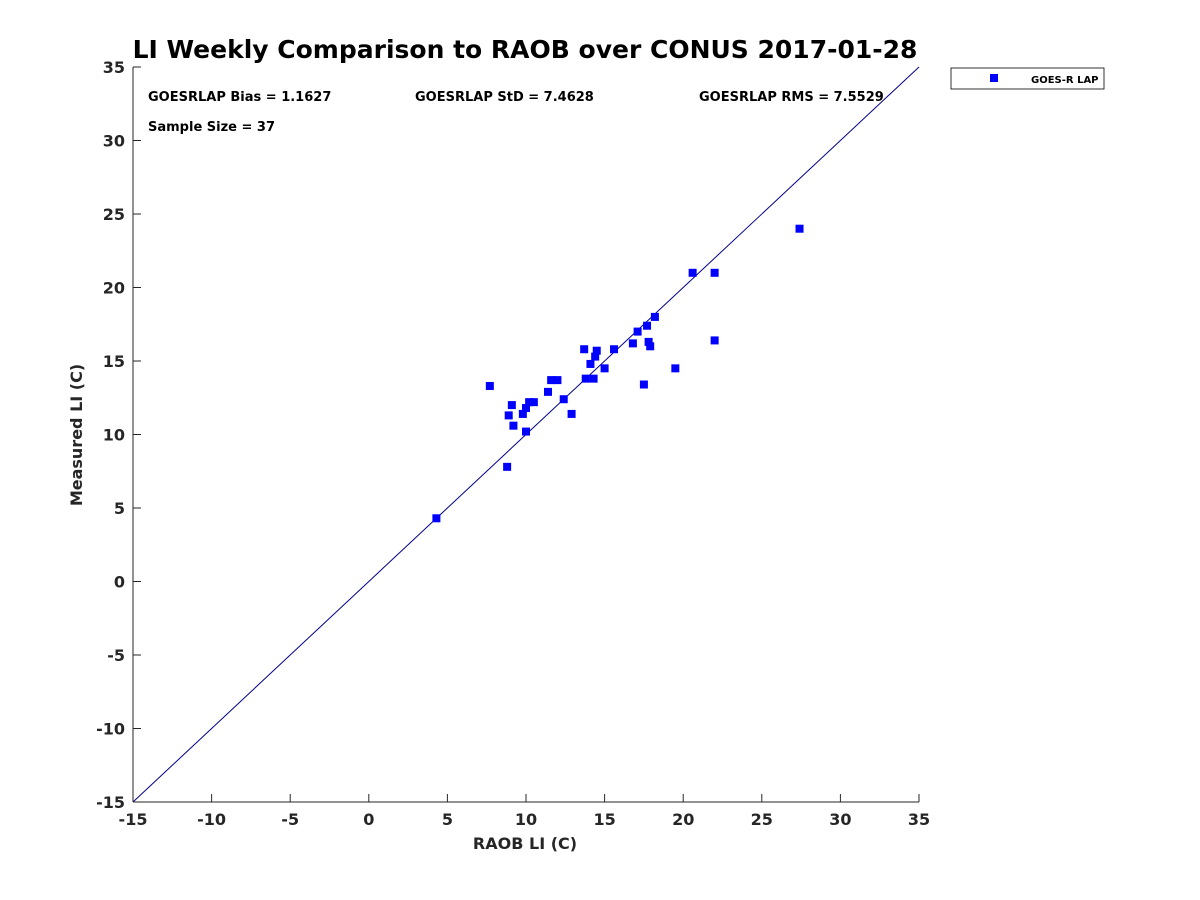 Image resolution: width=1200 pixels, height=900 pixels. What do you see at coordinates (211, 819) in the screenshot?
I see `x-tick-label: -10` at bounding box center [211, 819].